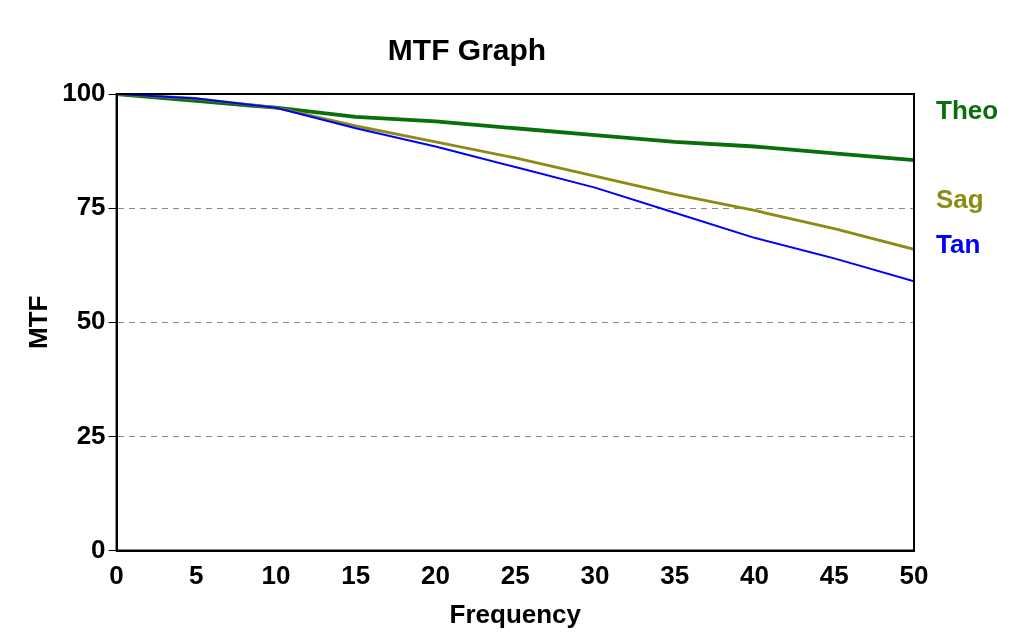 This screenshot has height=641, width=1024. What do you see at coordinates (960, 199) in the screenshot?
I see `series-label: Sag` at bounding box center [960, 199].